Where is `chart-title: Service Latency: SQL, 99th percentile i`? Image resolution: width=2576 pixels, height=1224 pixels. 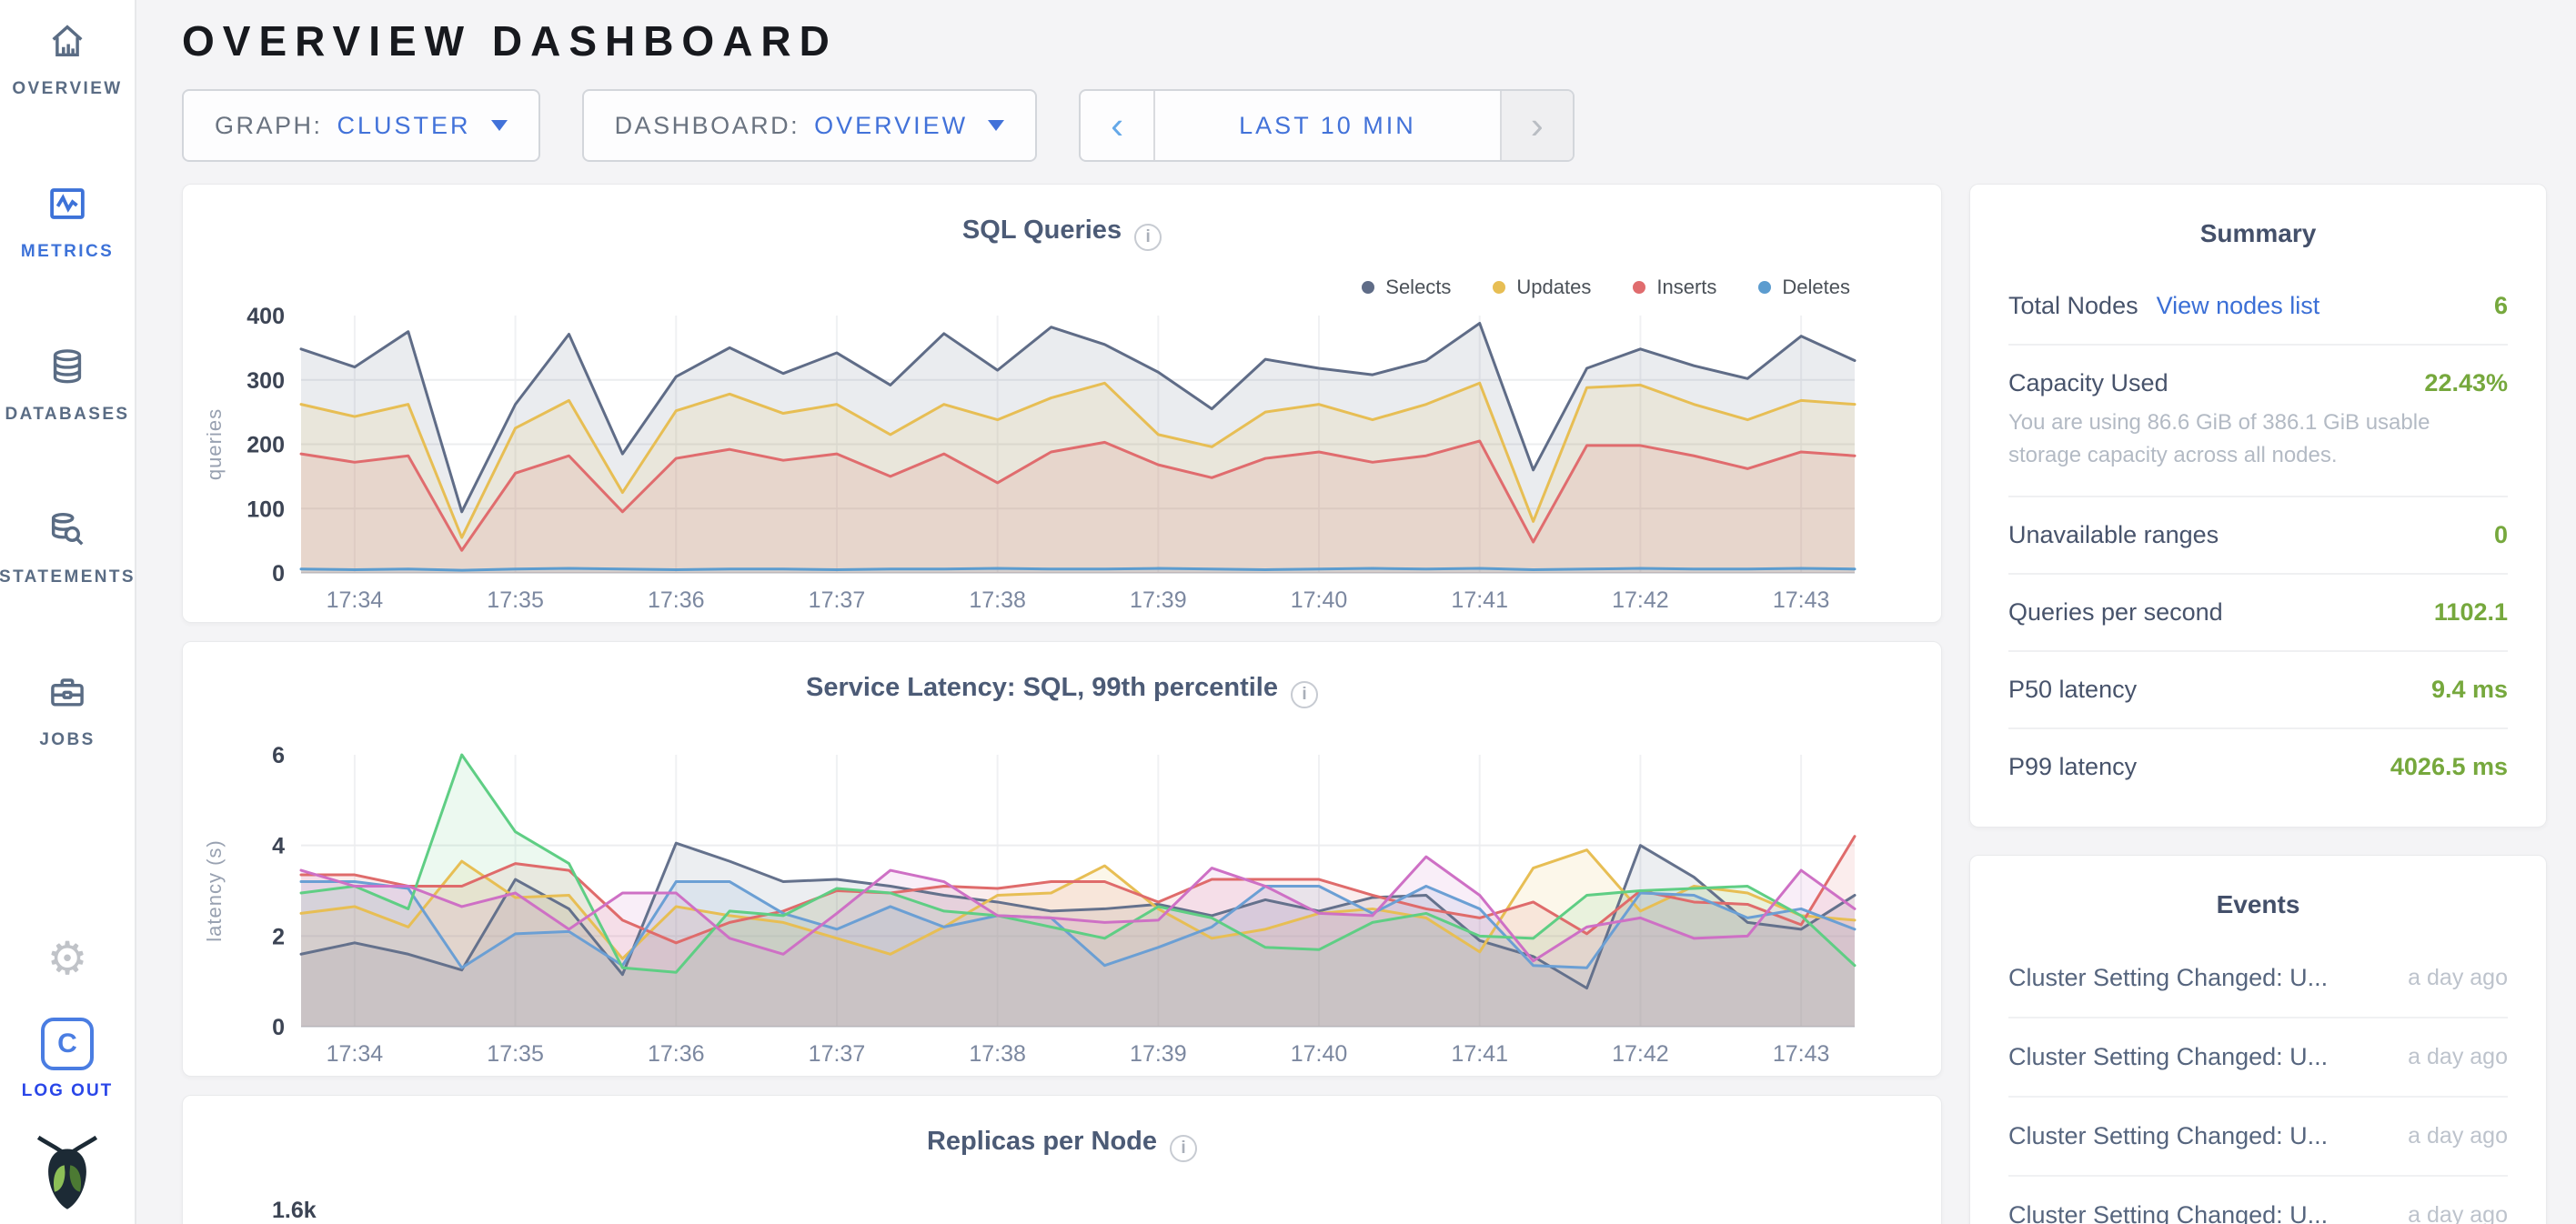
chart-title: Service Latency: SQL, 99th percentile i is located at coordinates (1062, 675).